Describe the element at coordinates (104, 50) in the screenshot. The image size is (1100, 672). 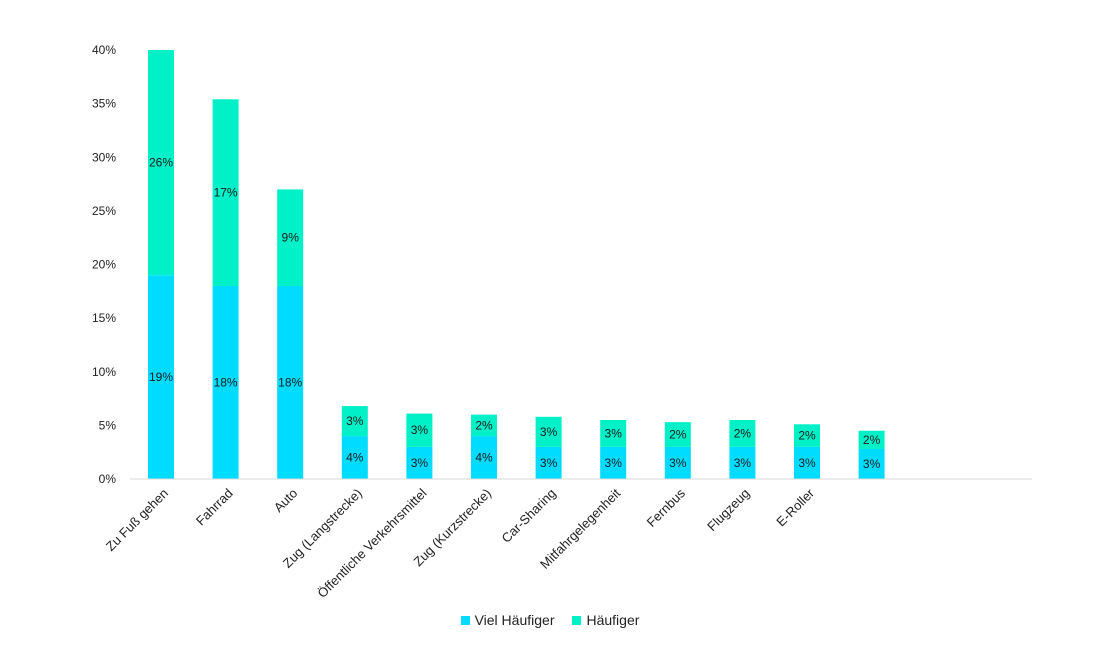
I see `y-tick-label: 40%` at that location.